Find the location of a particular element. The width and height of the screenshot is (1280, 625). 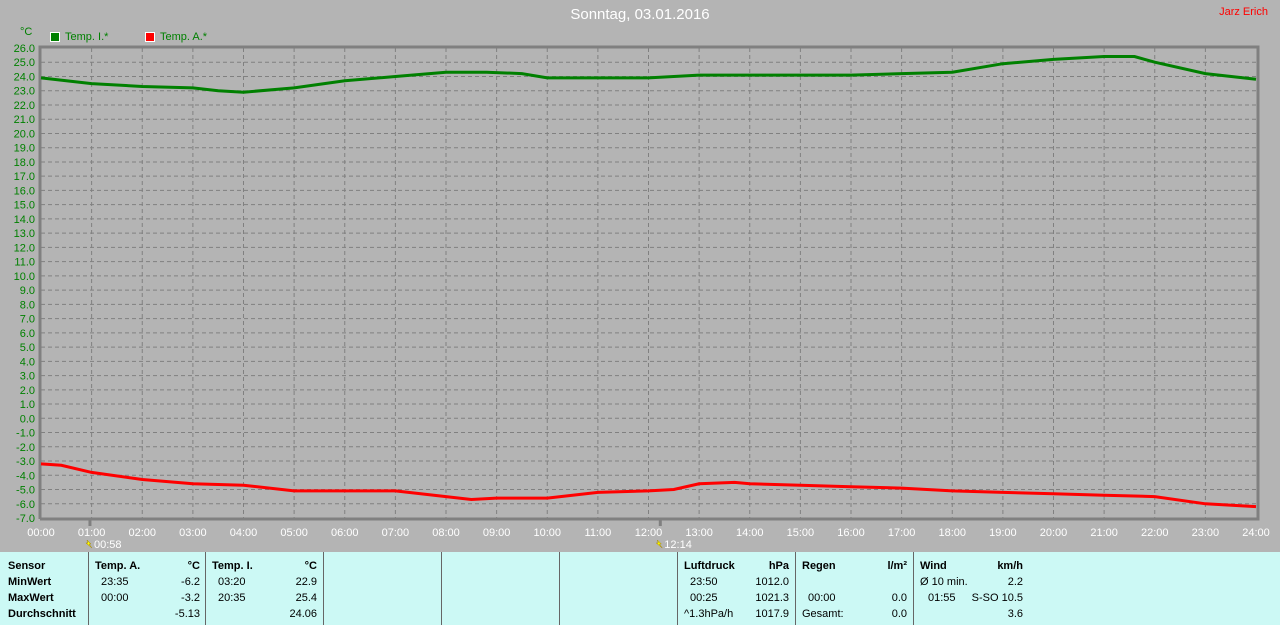

x-tick-label: 04:00 is located at coordinates (244, 533).